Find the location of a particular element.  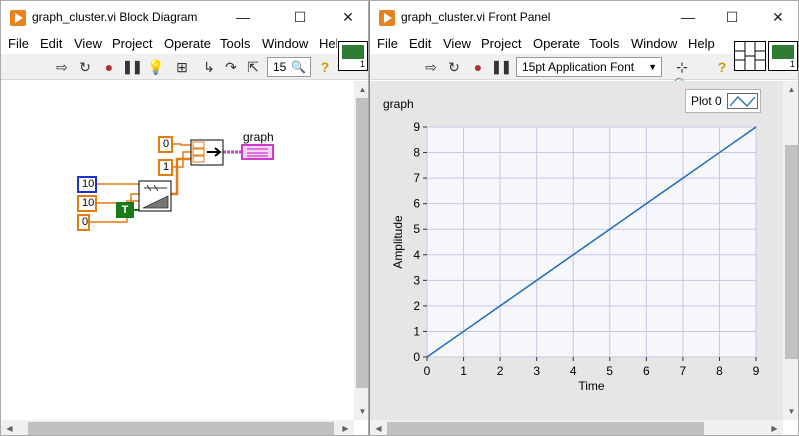

samples-constant: 10 is located at coordinates (87, 184).